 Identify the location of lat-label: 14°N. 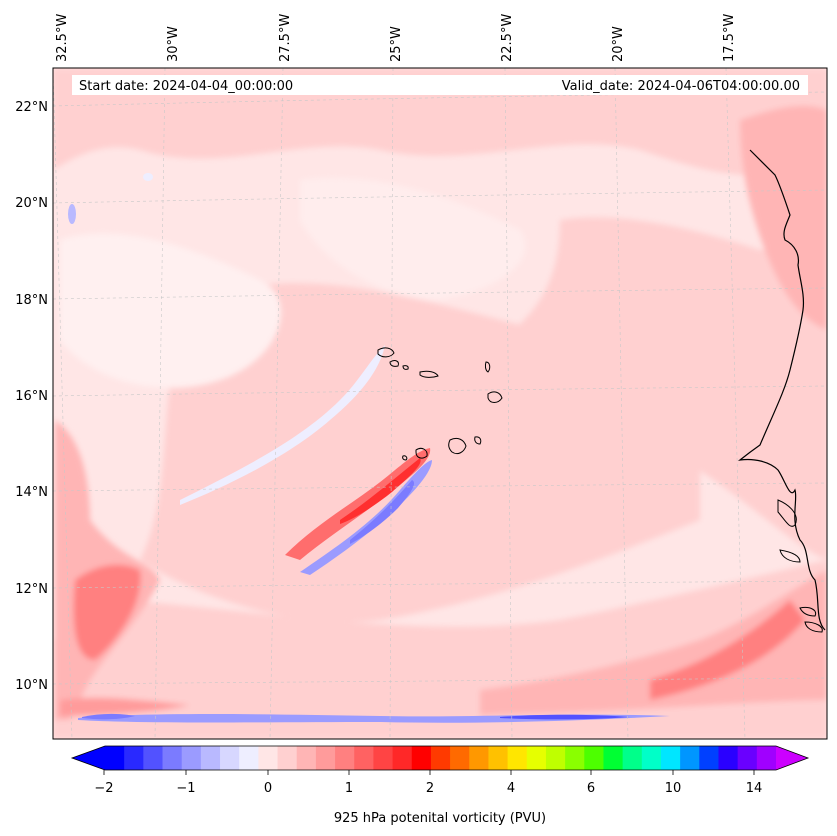
(31, 492).